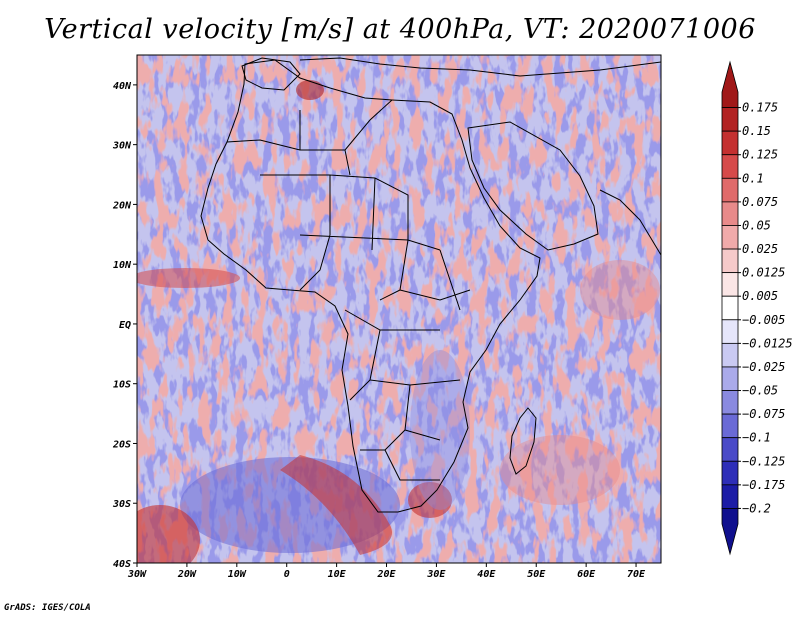 The width and height of the screenshot is (800, 618). Describe the element at coordinates (760, 155) in the screenshot. I see `colorbar-label: 0.125` at that location.